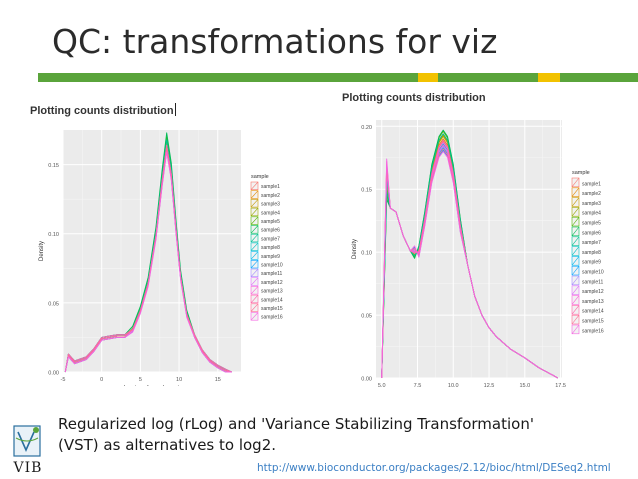 Image resolution: width=638 pixels, height=479 pixels. I want to click on rlog-legend-label: sample13, so click(272, 292).